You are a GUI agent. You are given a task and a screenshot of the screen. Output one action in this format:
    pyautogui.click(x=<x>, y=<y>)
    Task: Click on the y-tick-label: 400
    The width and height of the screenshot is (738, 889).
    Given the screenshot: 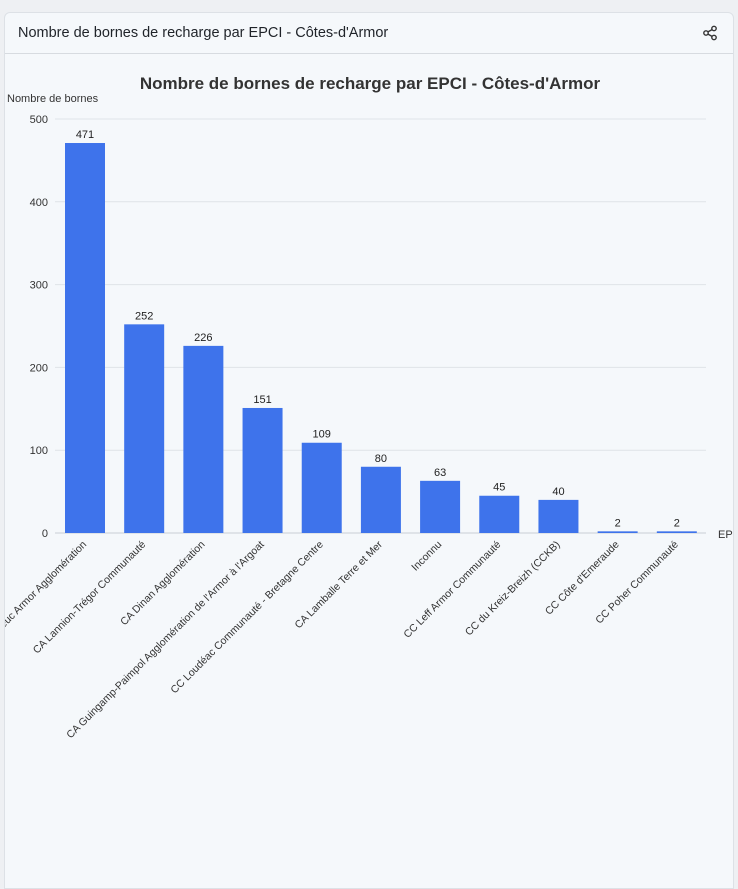 What is the action you would take?
    pyautogui.click(x=39, y=203)
    